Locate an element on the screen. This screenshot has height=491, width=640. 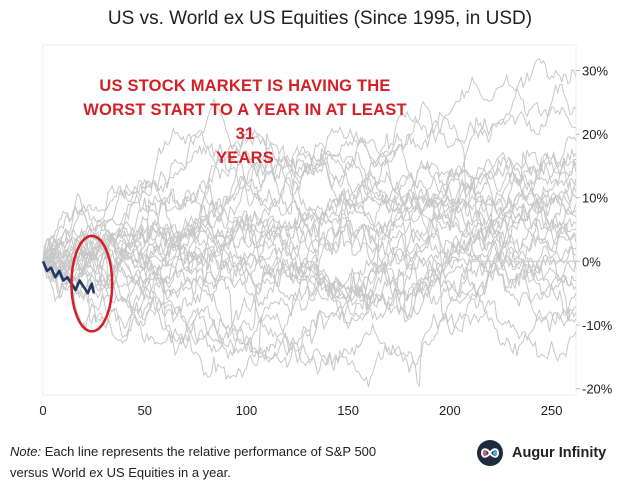
y-tick-label: 20% is located at coordinates (595, 134).